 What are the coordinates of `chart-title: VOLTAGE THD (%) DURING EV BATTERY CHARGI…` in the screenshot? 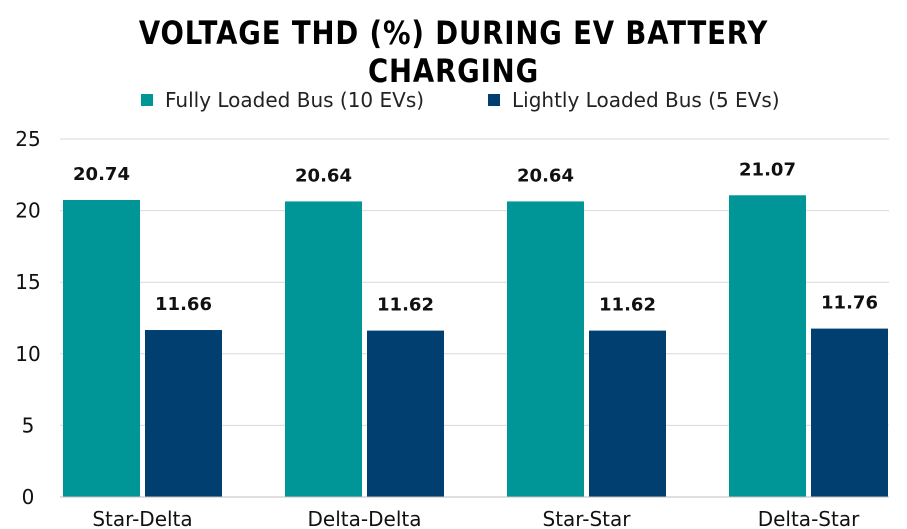 It's located at (453, 52).